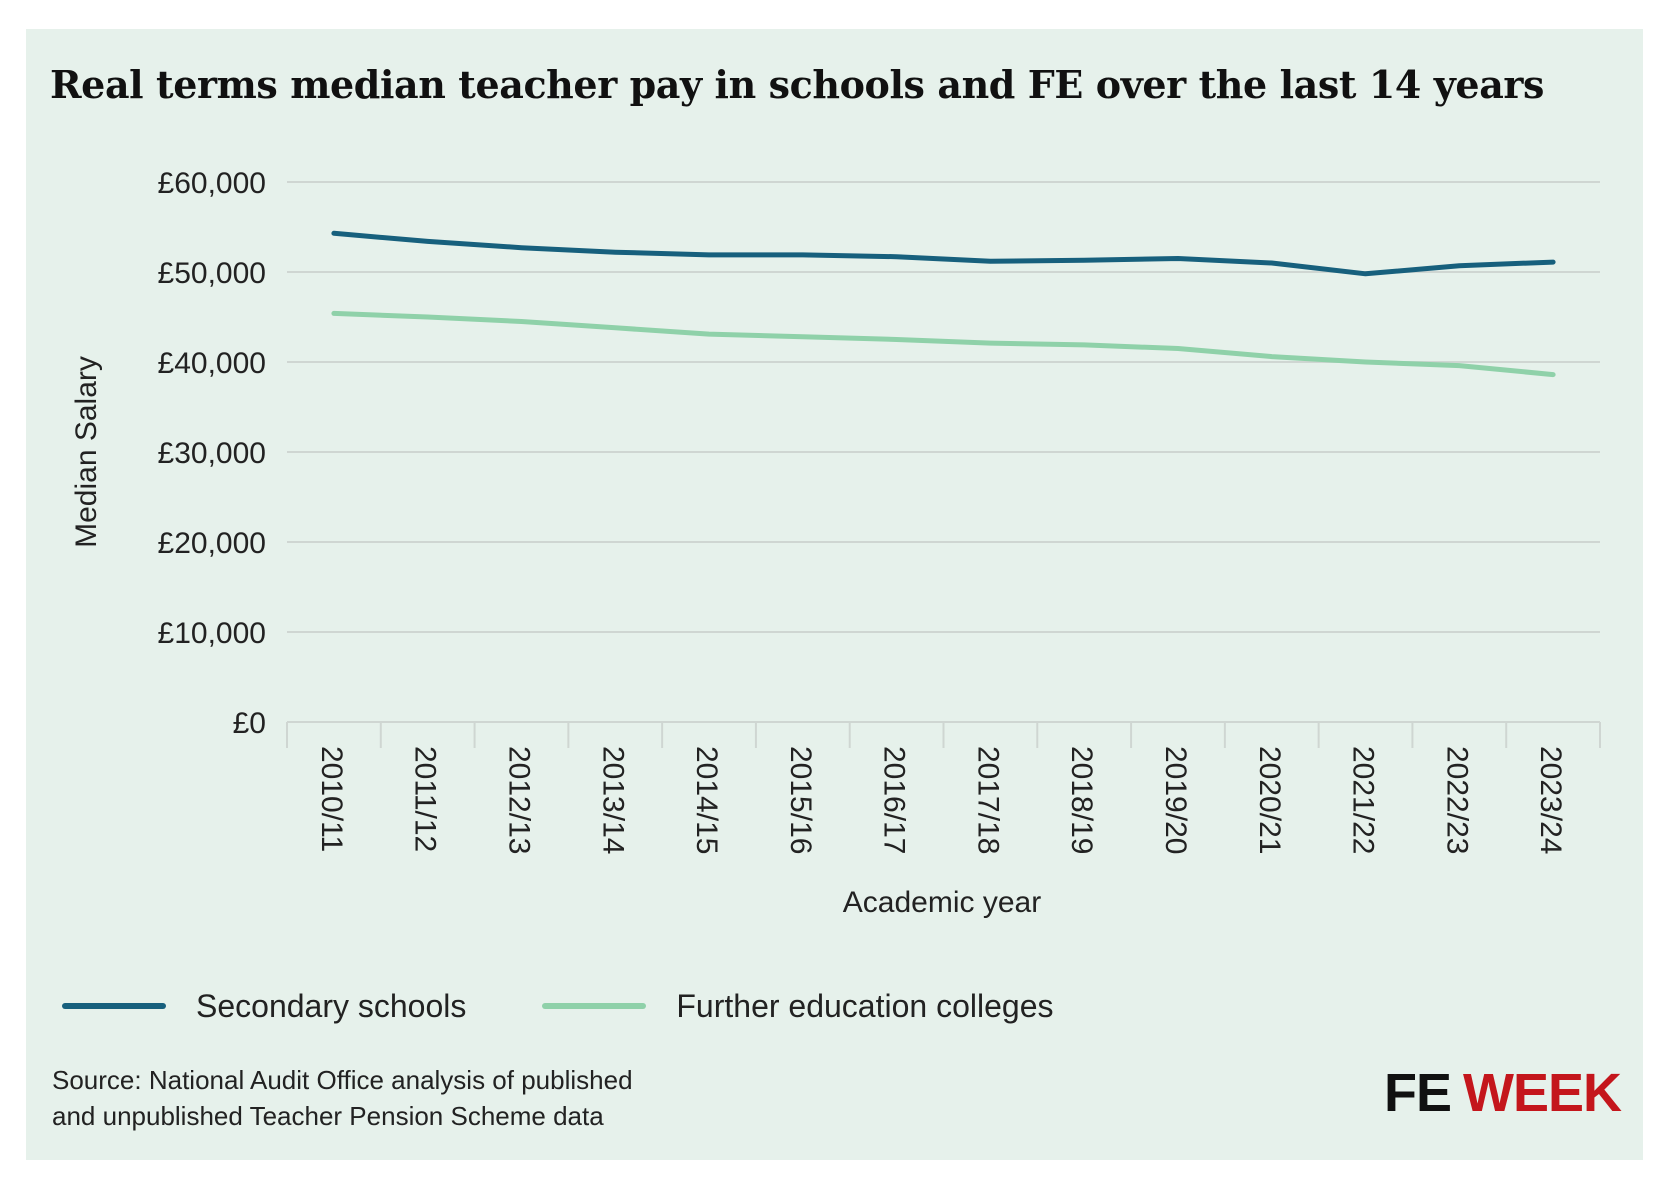  I want to click on series-line-further-education-colleges, so click(943, 344).